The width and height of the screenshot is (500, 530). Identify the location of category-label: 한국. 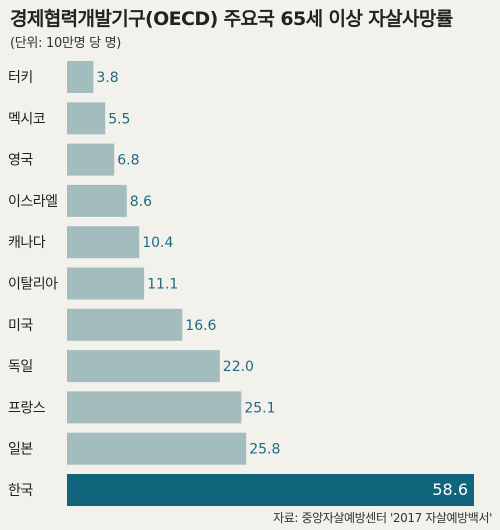
(20, 491).